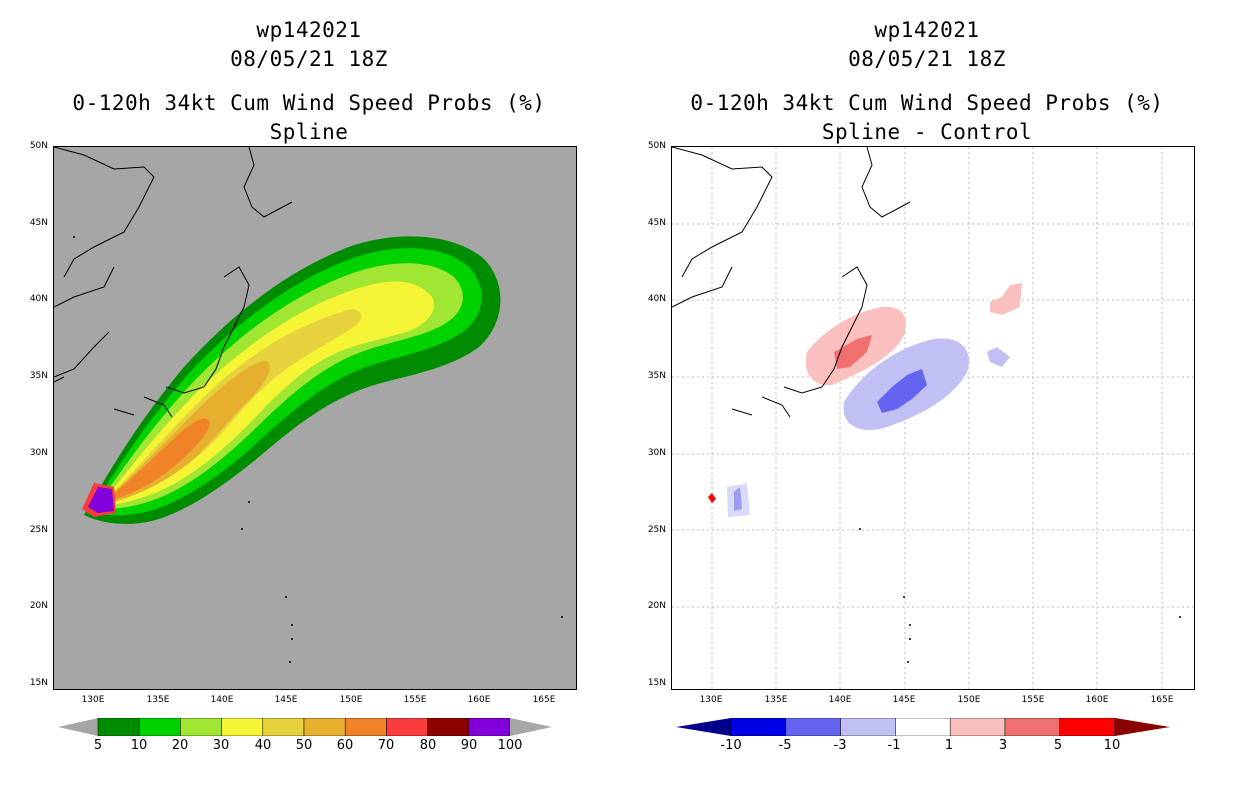 Image resolution: width=1236 pixels, height=800 pixels. Describe the element at coordinates (785, 745) in the screenshot. I see `colorbar-label: -5` at that location.